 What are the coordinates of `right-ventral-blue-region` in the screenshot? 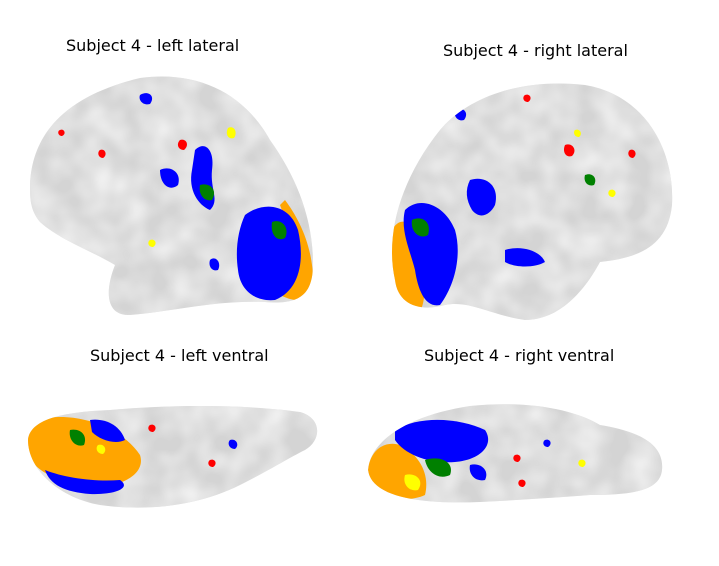 It's located at (442, 441).